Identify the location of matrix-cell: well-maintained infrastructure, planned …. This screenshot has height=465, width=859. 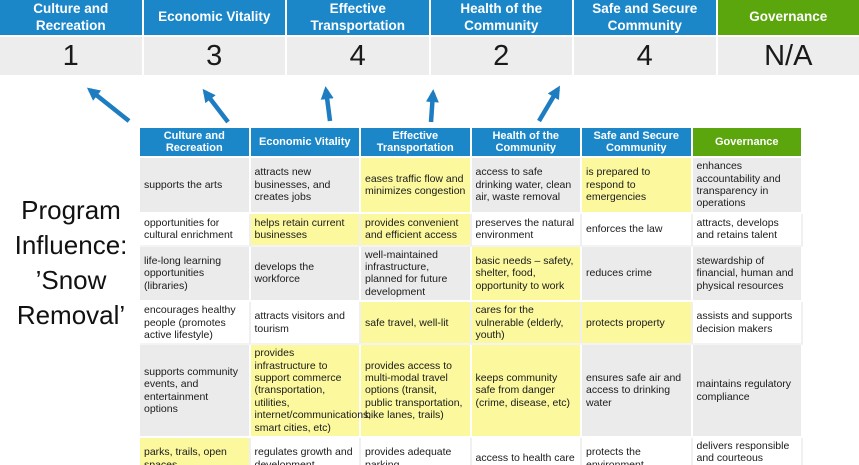
(416, 274).